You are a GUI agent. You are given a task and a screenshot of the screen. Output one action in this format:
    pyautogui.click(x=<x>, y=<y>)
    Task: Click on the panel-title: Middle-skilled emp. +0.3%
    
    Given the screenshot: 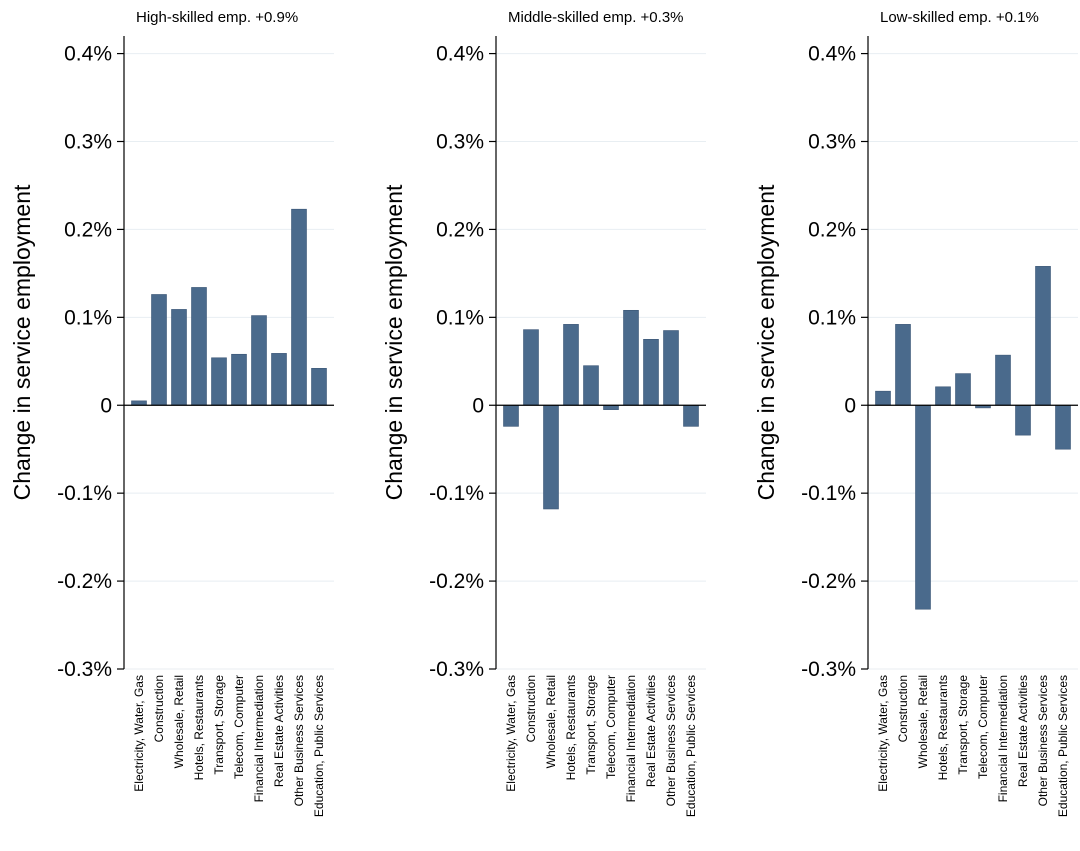 What is the action you would take?
    pyautogui.click(x=596, y=17)
    